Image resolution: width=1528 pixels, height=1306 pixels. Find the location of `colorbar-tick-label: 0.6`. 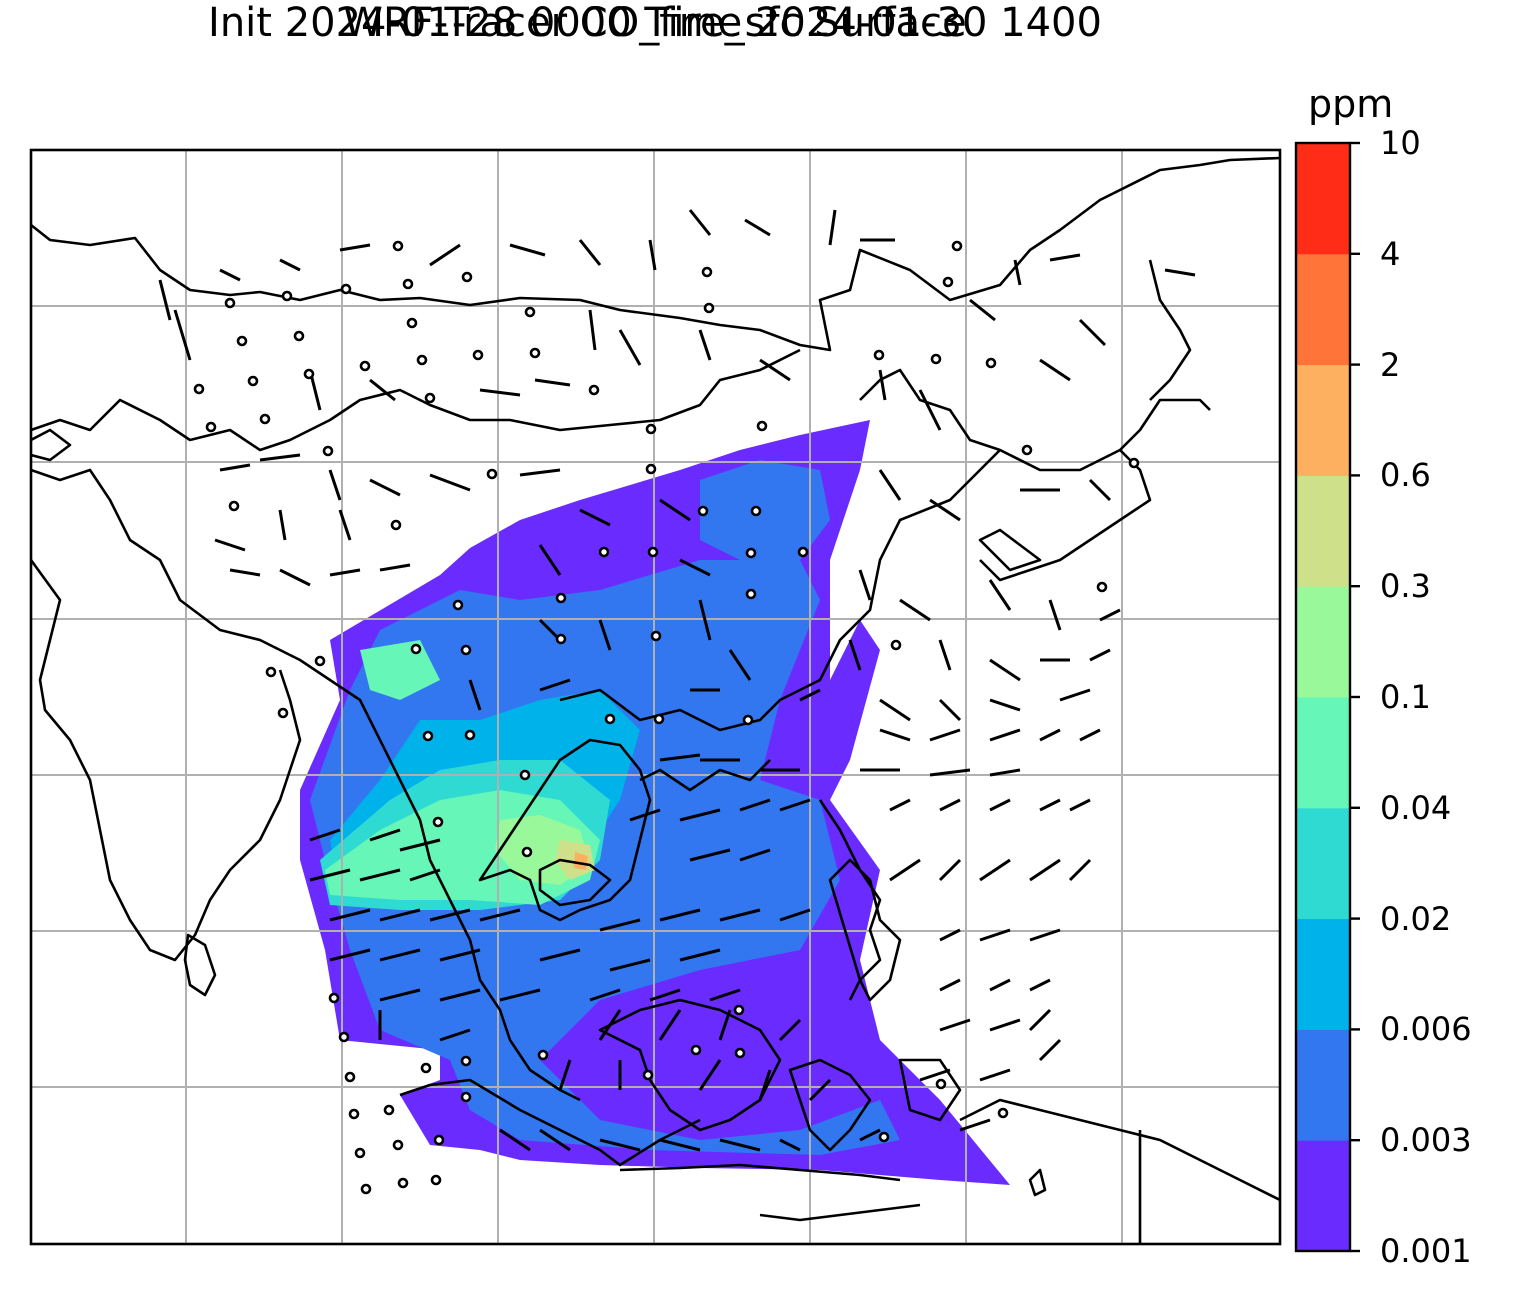

colorbar-tick-label: 0.6 is located at coordinates (1405, 475).